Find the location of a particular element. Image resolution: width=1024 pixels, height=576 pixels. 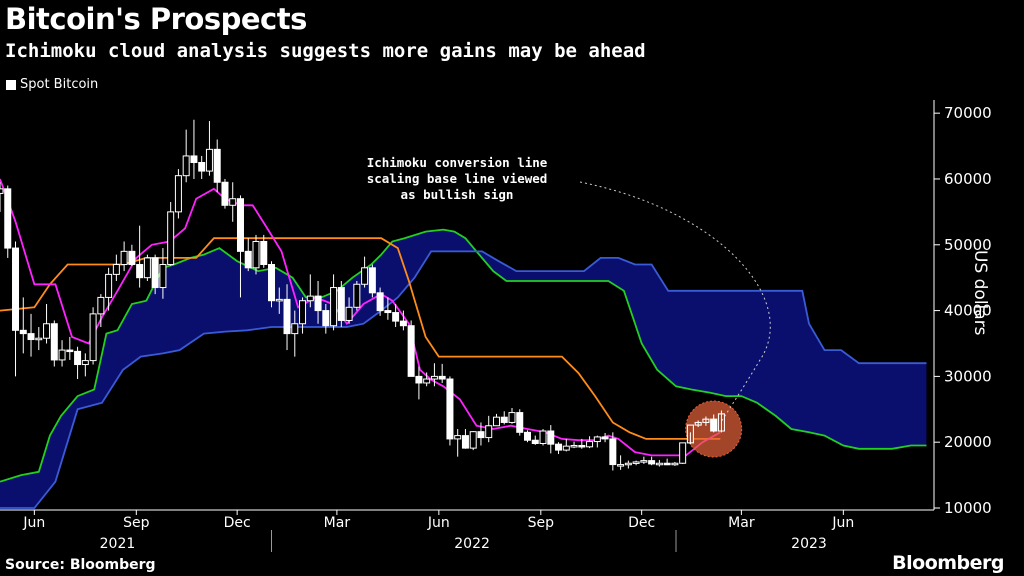

source-note: Source: Bloomberg is located at coordinates (80, 565).